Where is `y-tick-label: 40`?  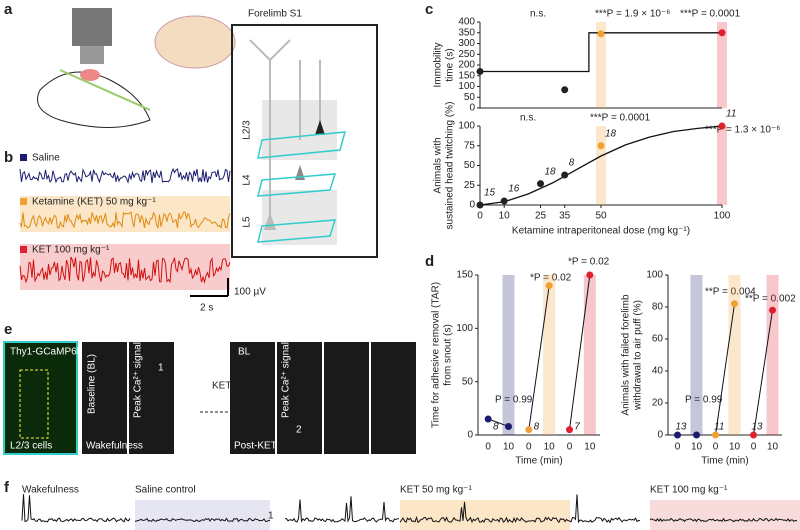
y-tick-label: 40 is located at coordinates (658, 371).